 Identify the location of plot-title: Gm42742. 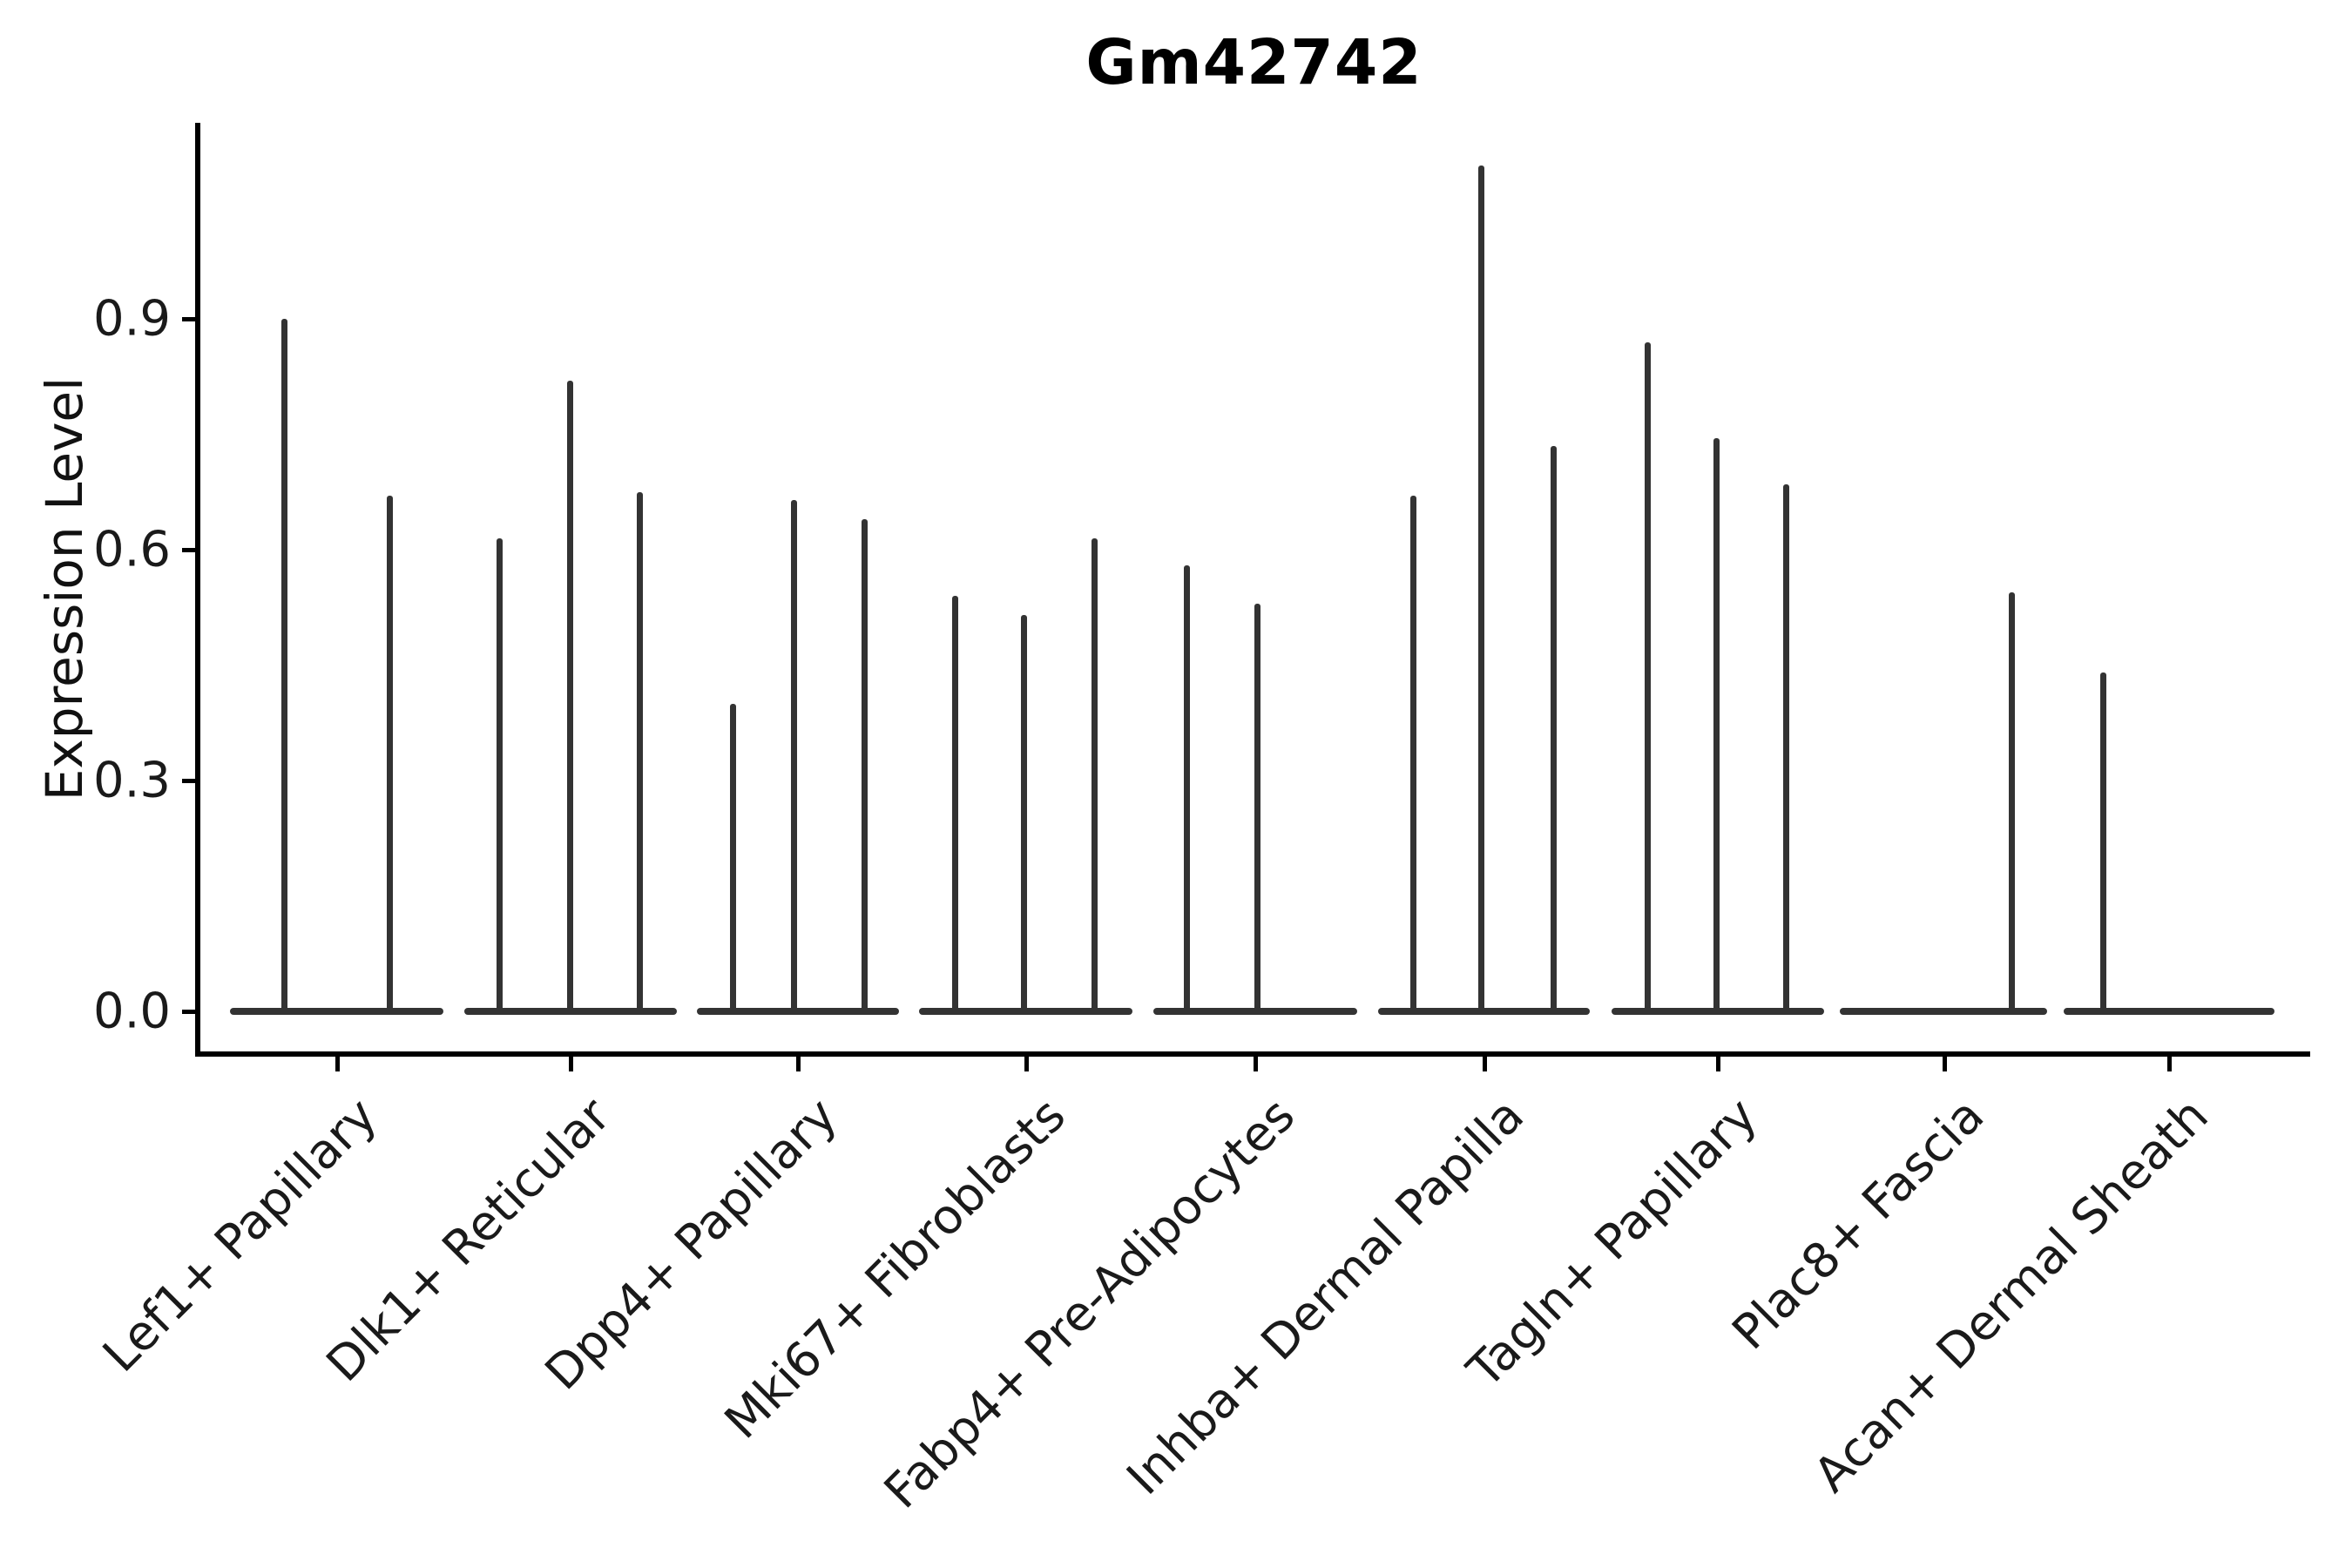
(1254, 62).